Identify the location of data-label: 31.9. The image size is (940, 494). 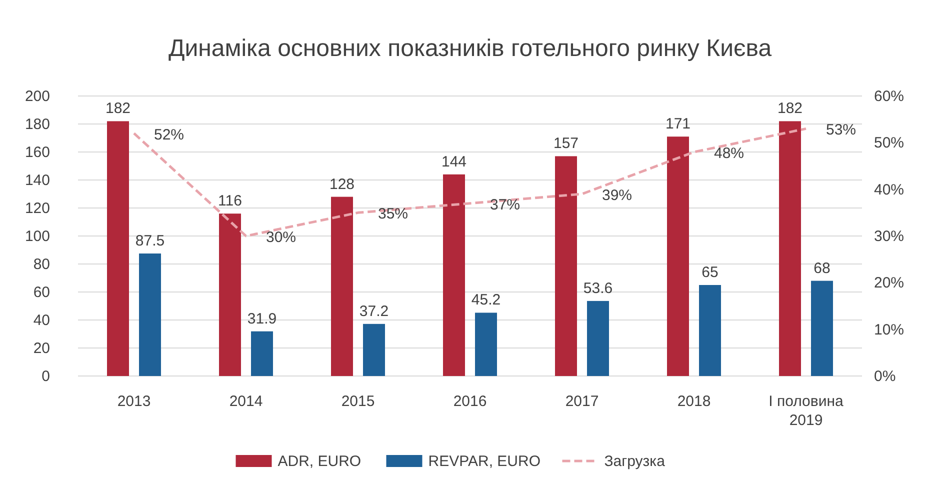
(262, 319).